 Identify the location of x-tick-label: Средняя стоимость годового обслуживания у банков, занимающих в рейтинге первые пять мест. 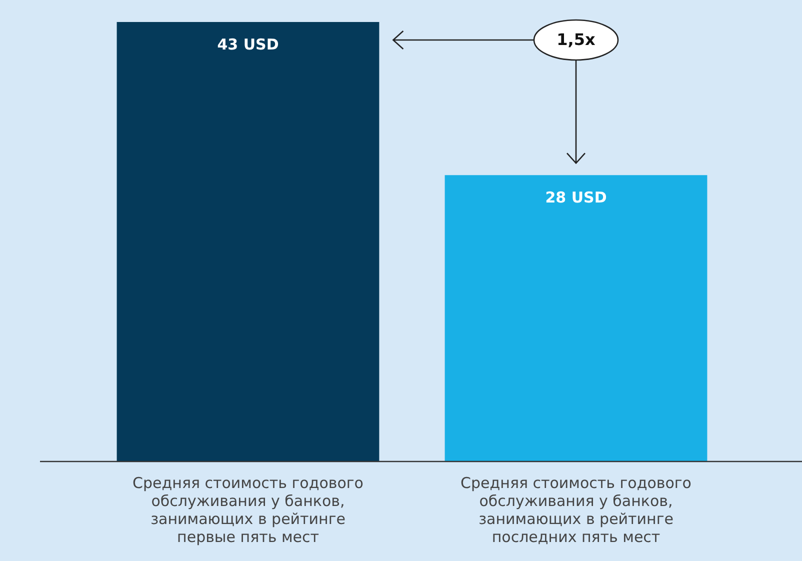
(248, 510).